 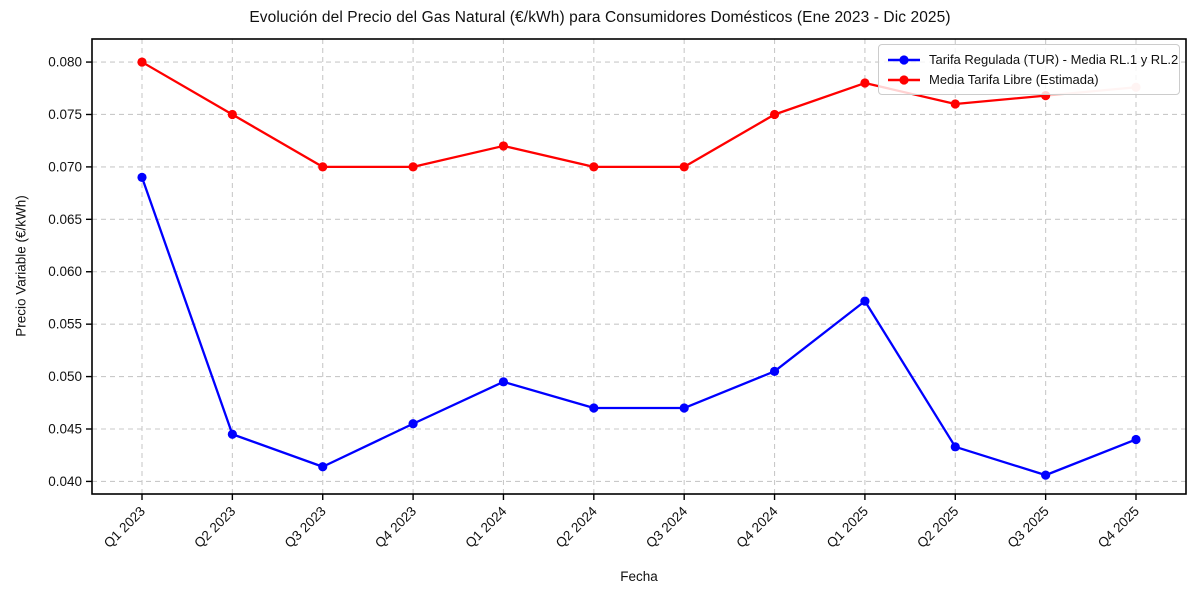 I want to click on legend-item-tarifa-libre: Media Tarifa Libre (Estimada), so click(x=1028, y=79).